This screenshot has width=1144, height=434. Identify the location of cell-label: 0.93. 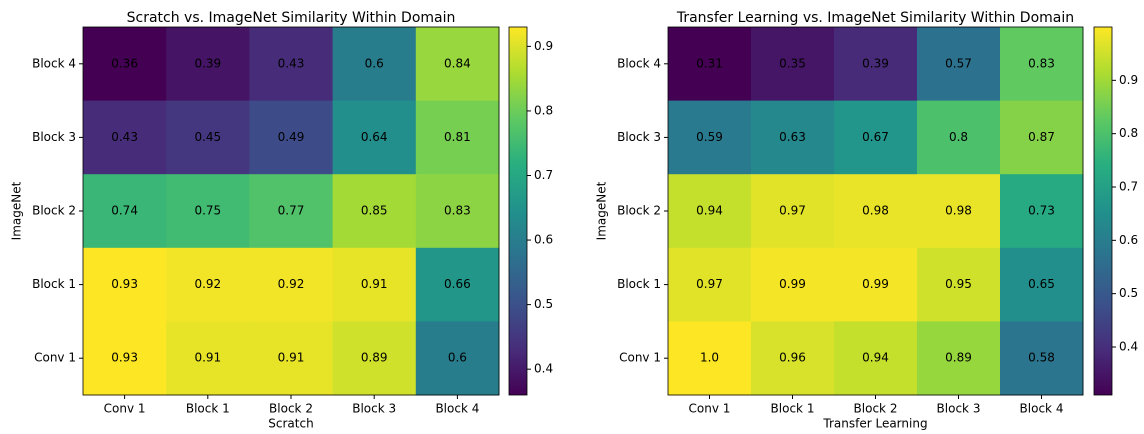
(124, 284).